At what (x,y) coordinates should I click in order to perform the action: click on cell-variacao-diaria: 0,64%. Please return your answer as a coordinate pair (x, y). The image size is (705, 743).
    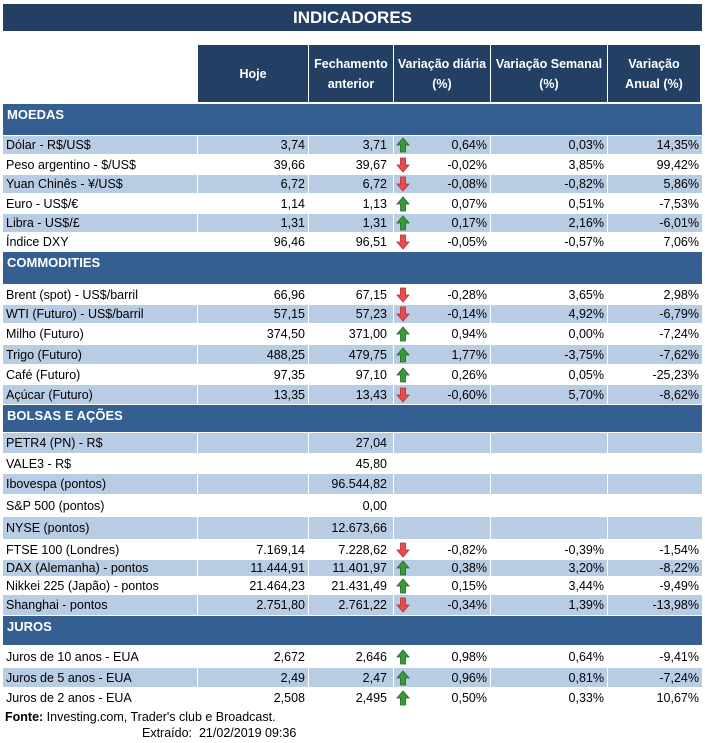
    Looking at the image, I should click on (441, 145).